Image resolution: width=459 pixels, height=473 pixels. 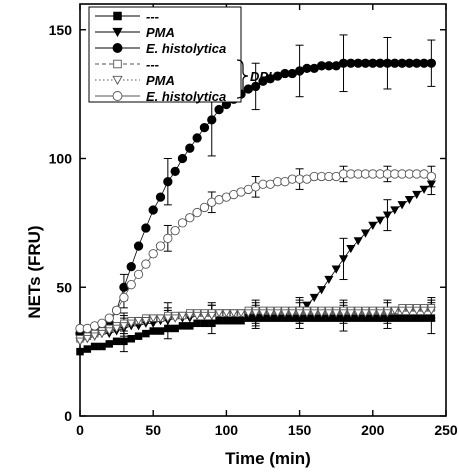 What do you see at coordinates (261, 76) in the screenshot?
I see `dpi-group-label: DPI` at bounding box center [261, 76].